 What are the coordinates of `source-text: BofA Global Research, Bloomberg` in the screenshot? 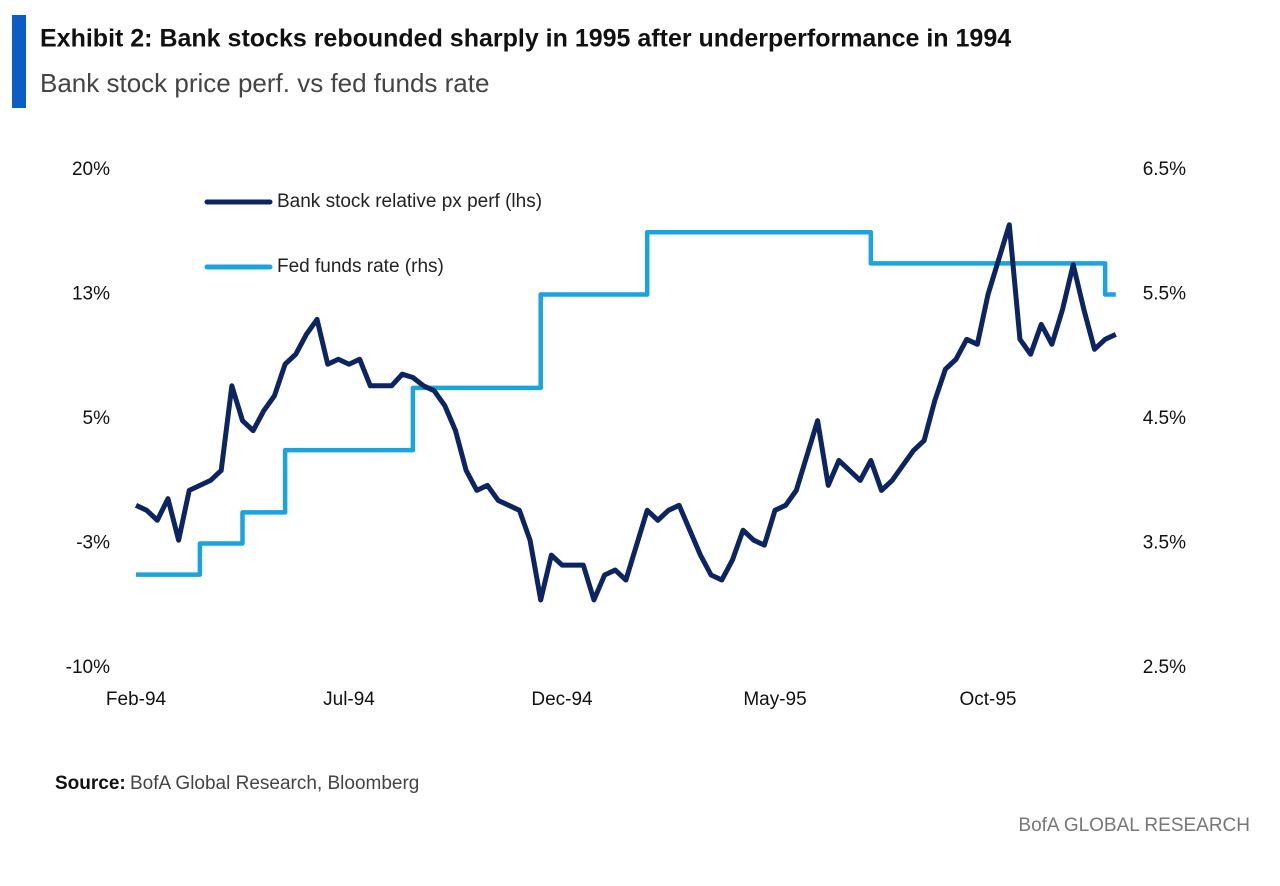 It's located at (274, 783).